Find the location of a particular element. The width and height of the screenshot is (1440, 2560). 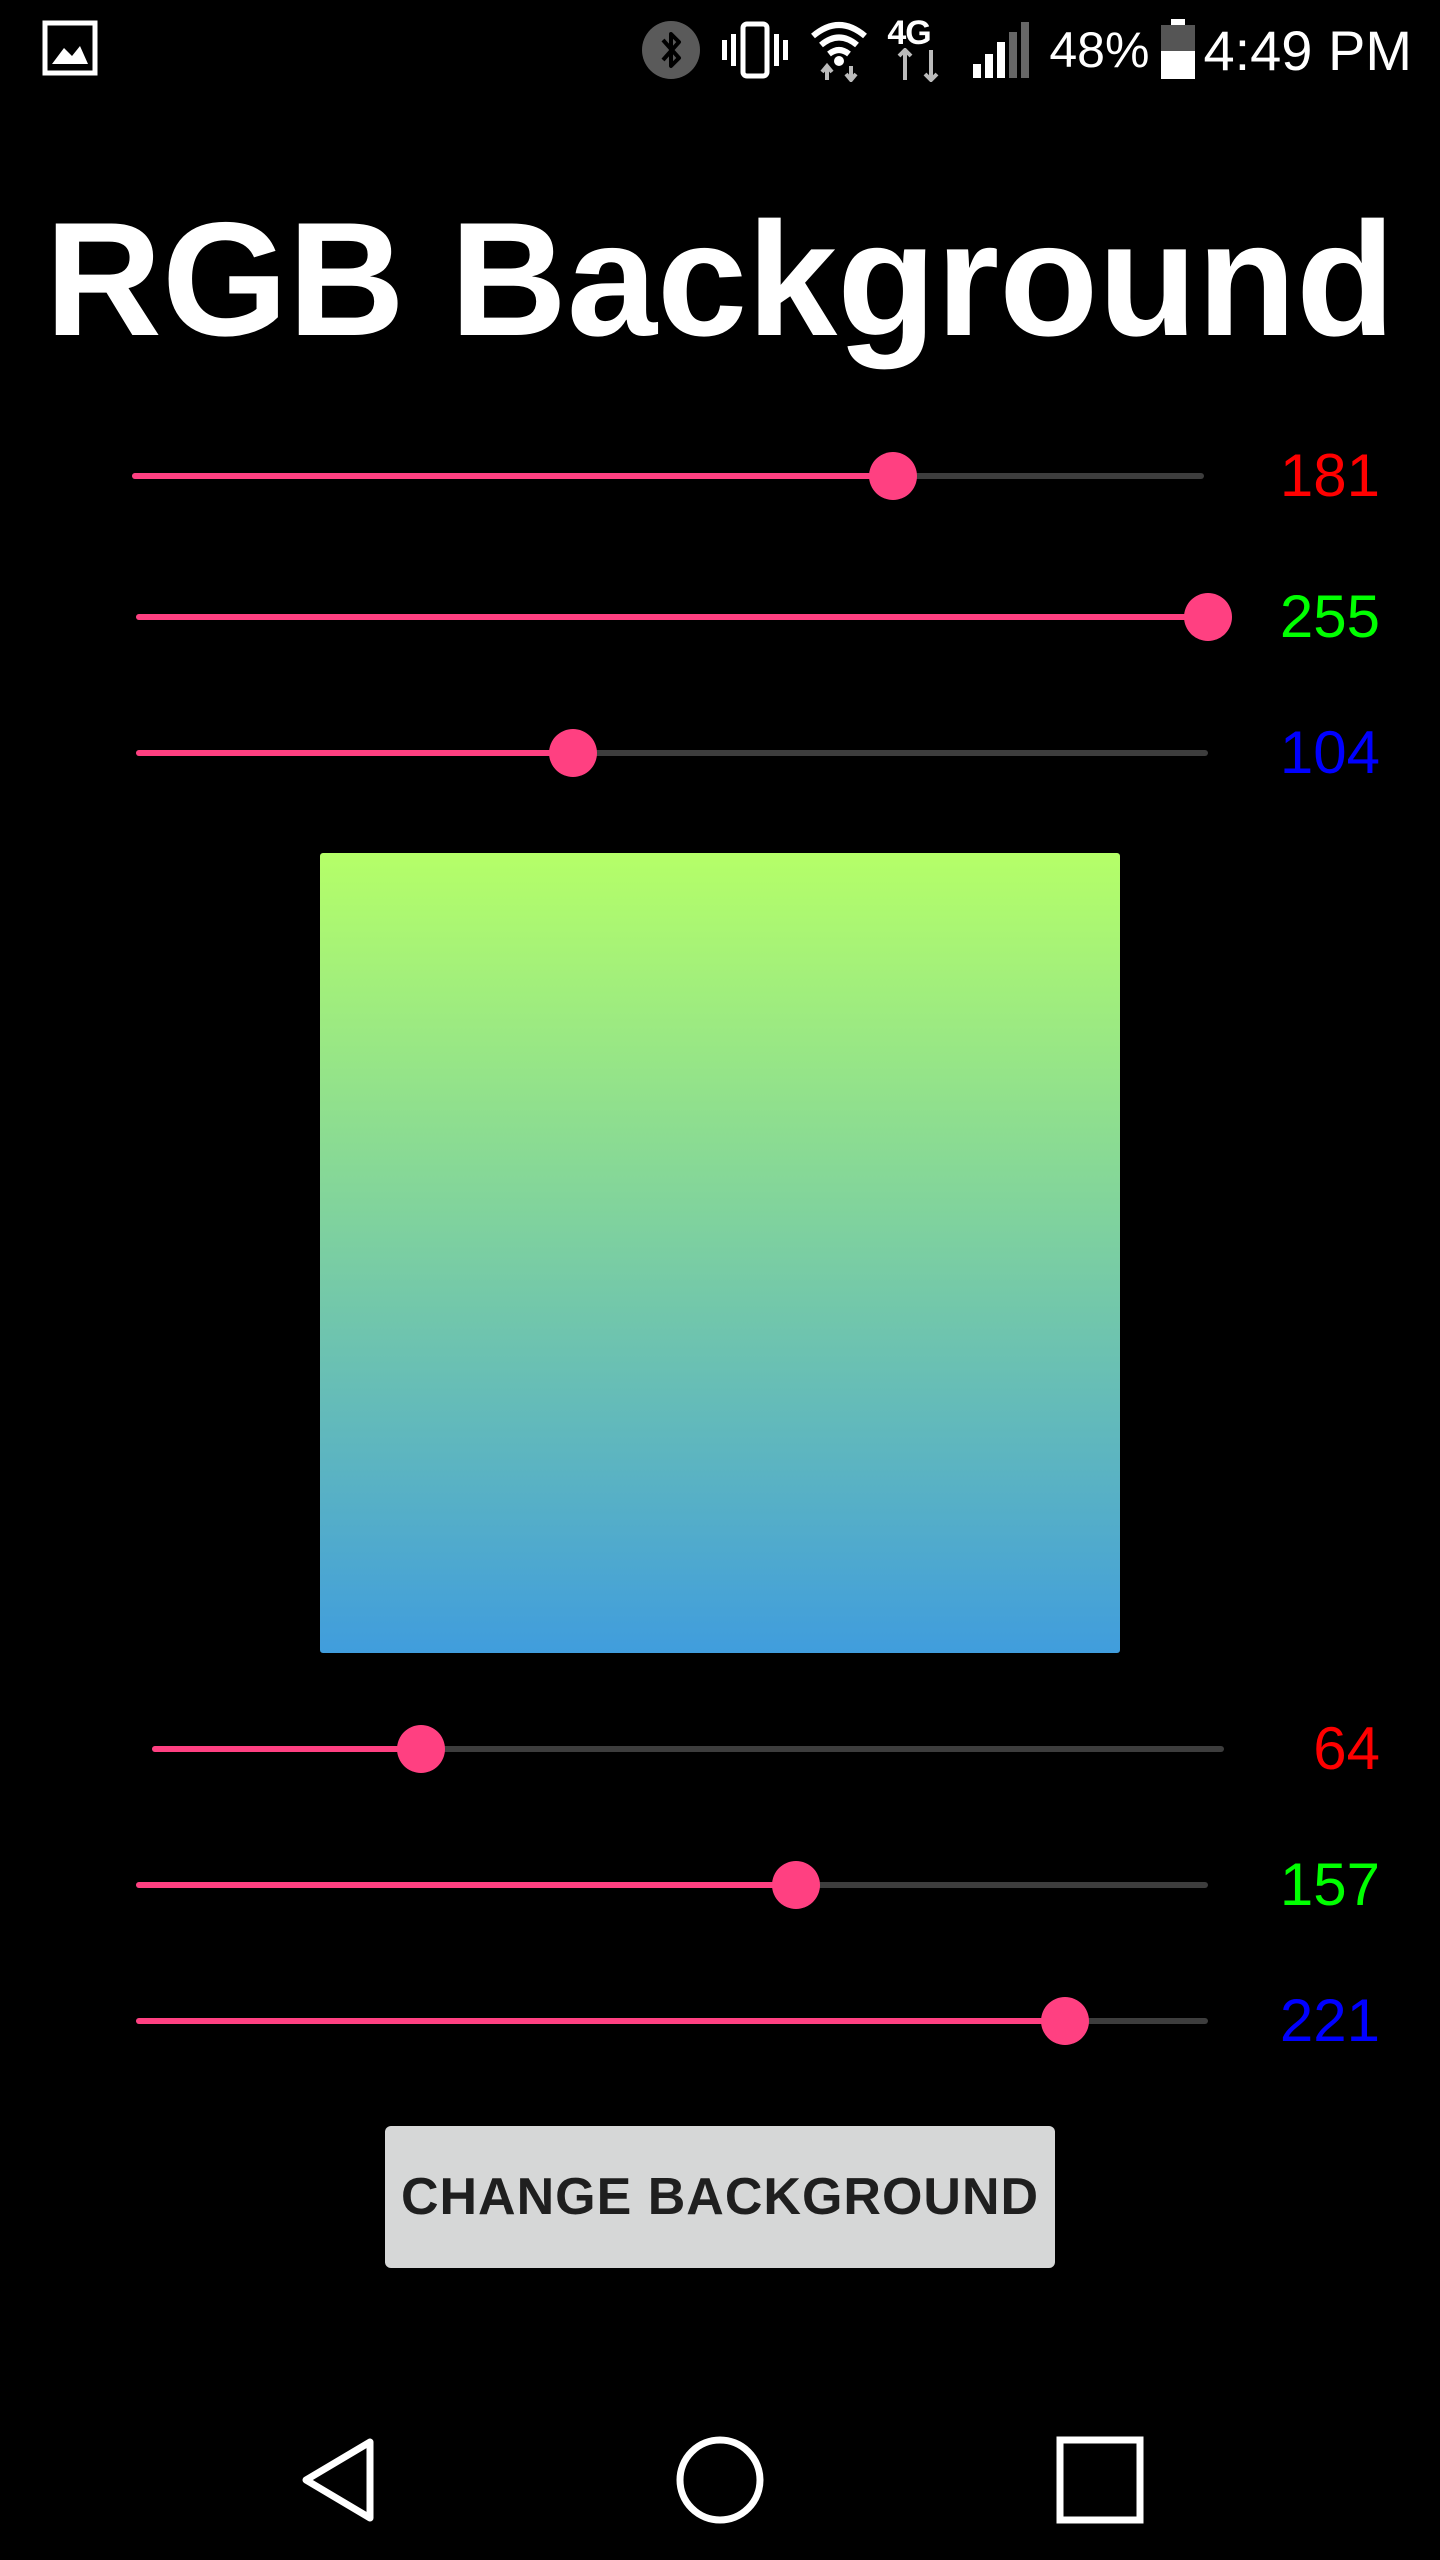

battery-icon is located at coordinates (1178, 49).